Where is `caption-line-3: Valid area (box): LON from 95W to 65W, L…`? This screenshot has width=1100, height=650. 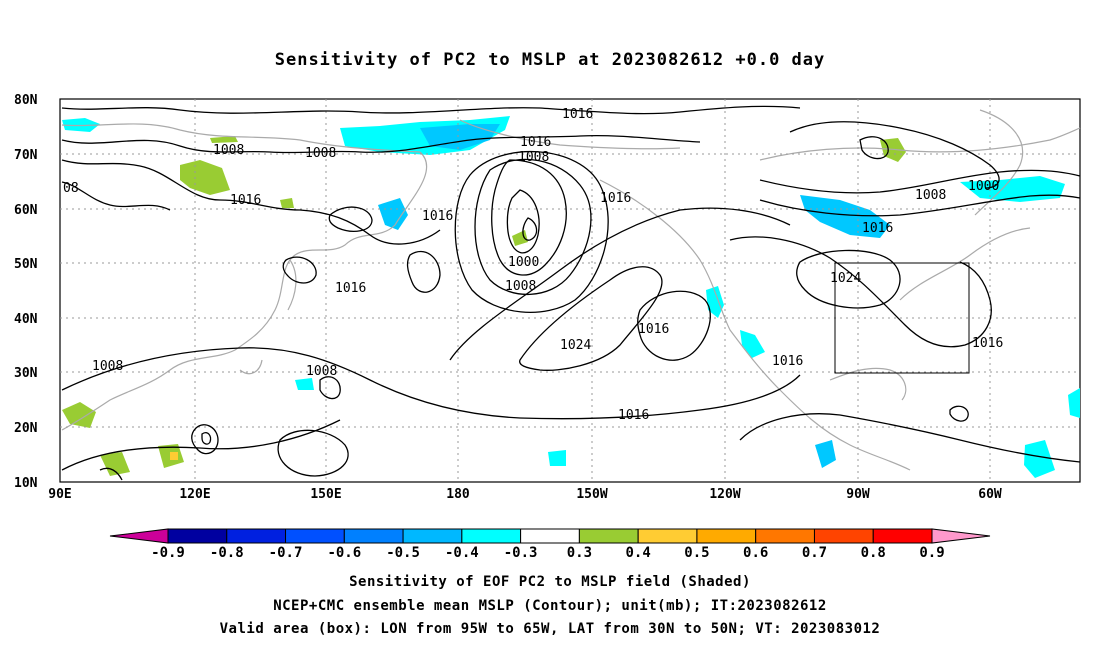 caption-line-3: Valid area (box): LON from 95W to 65W, L… is located at coordinates (550, 629).